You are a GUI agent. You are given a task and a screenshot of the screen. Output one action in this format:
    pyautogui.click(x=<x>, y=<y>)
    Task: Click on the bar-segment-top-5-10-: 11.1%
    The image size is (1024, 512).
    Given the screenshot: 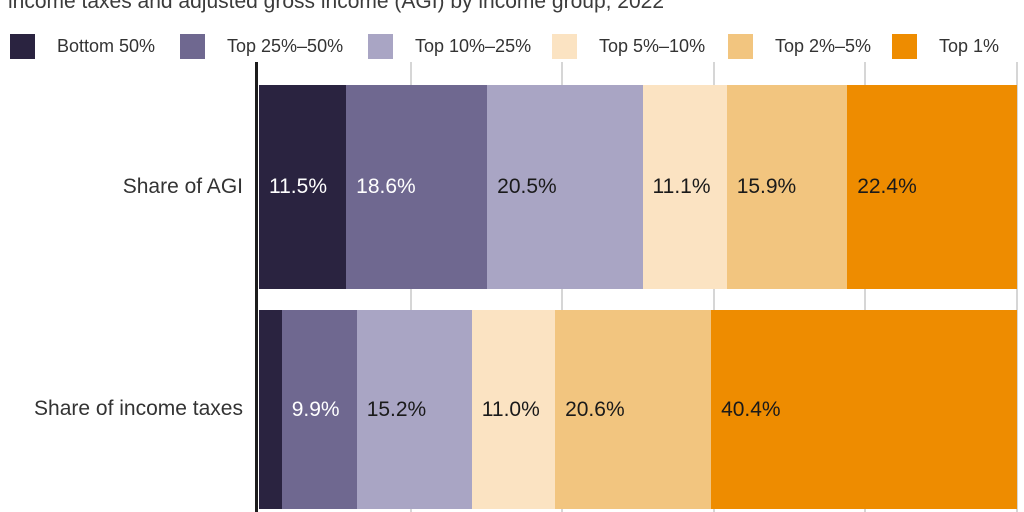 What is the action you would take?
    pyautogui.click(x=684, y=187)
    